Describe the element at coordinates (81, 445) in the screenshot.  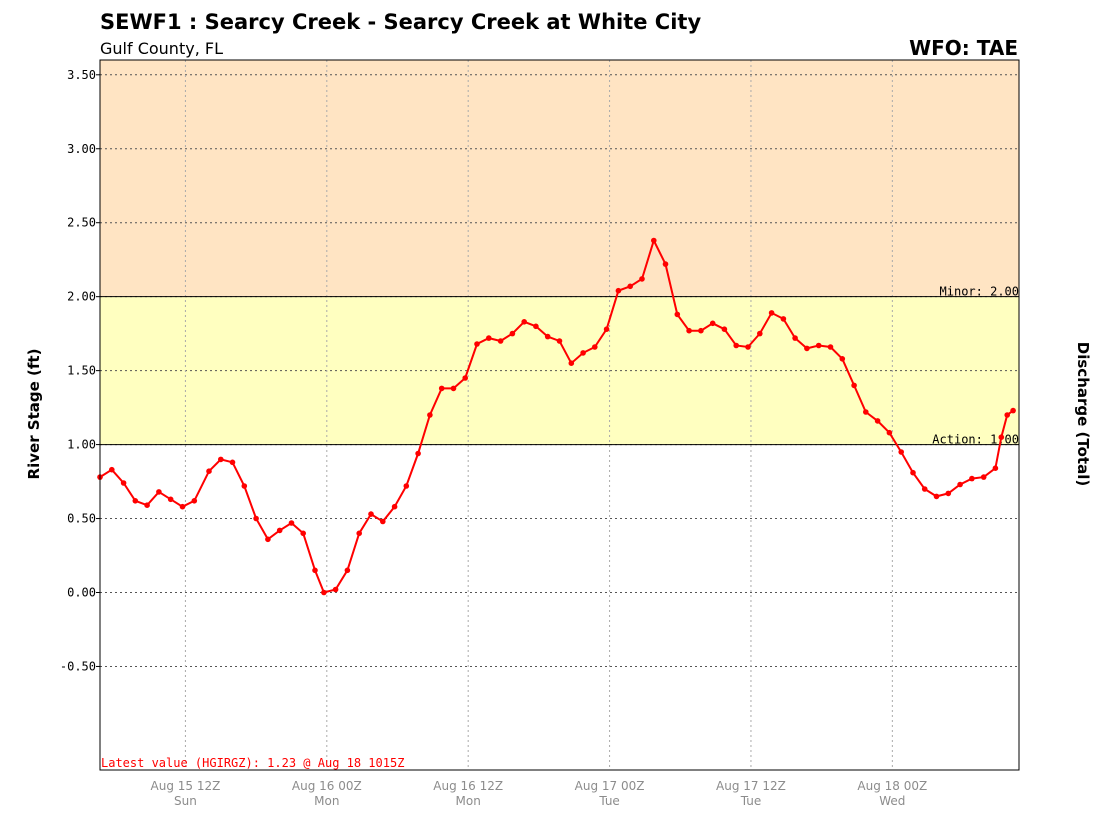
I see `y-tick-label: 1.00` at that location.